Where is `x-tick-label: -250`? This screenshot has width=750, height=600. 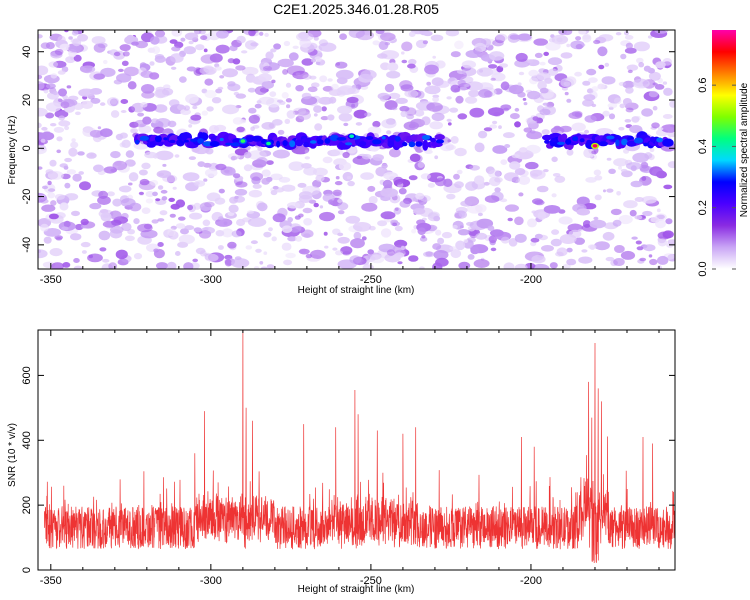 x-tick-label: -250 is located at coordinates (371, 280).